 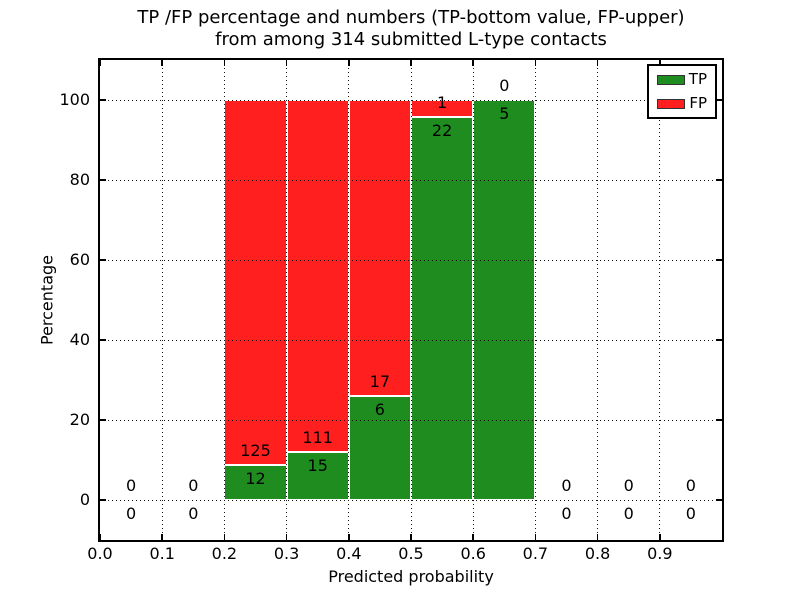 What do you see at coordinates (671, 103) in the screenshot?
I see `fp-swatch-icon` at bounding box center [671, 103].